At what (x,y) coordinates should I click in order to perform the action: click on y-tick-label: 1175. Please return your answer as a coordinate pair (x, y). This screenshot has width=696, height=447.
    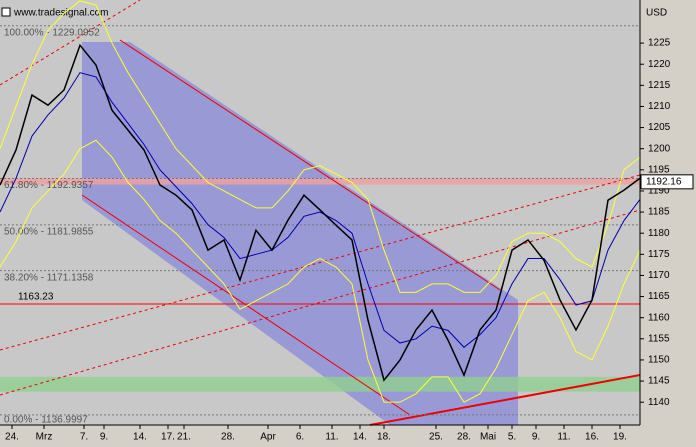
    Looking at the image, I should click on (659, 254).